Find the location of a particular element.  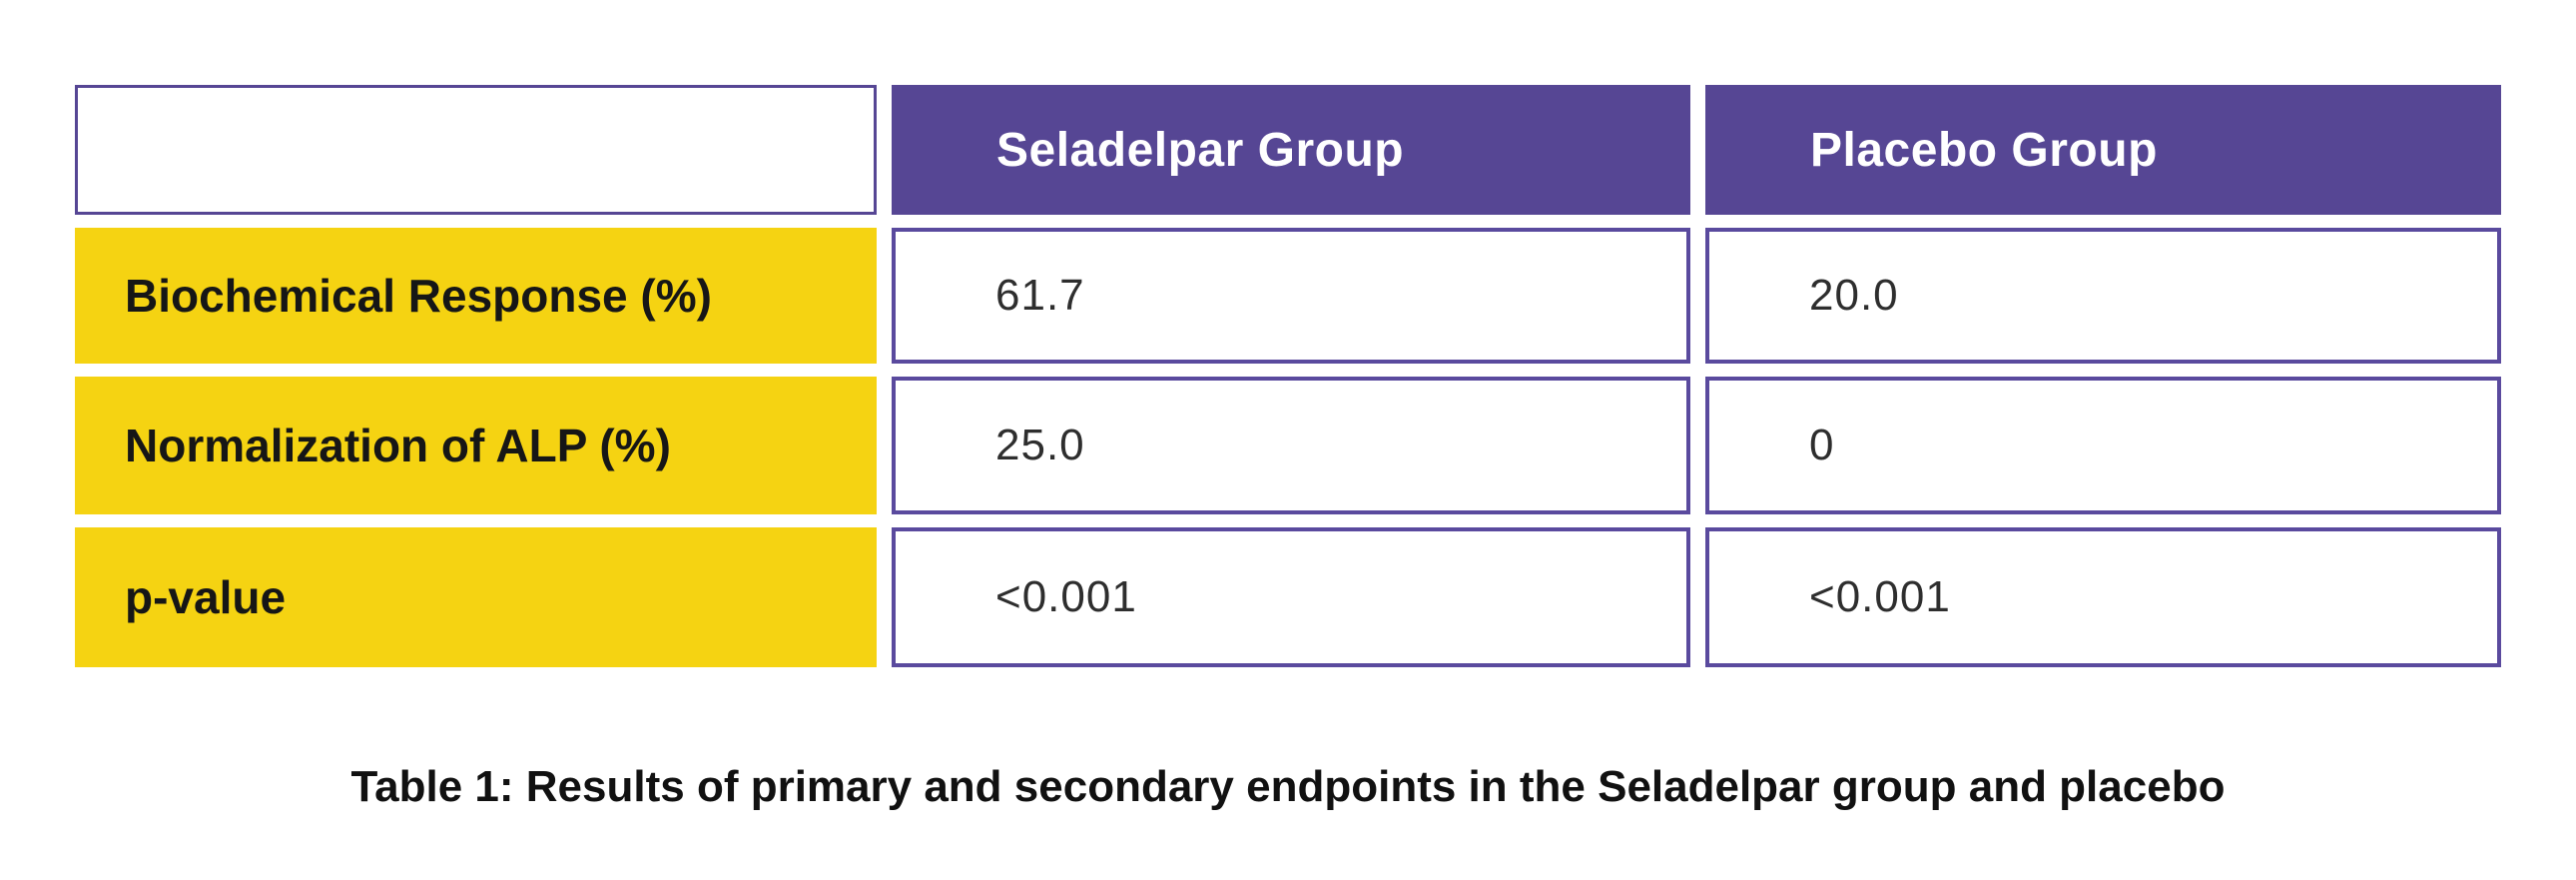

row-label-biochemical-response: Biochemical Response (%) is located at coordinates (476, 296).